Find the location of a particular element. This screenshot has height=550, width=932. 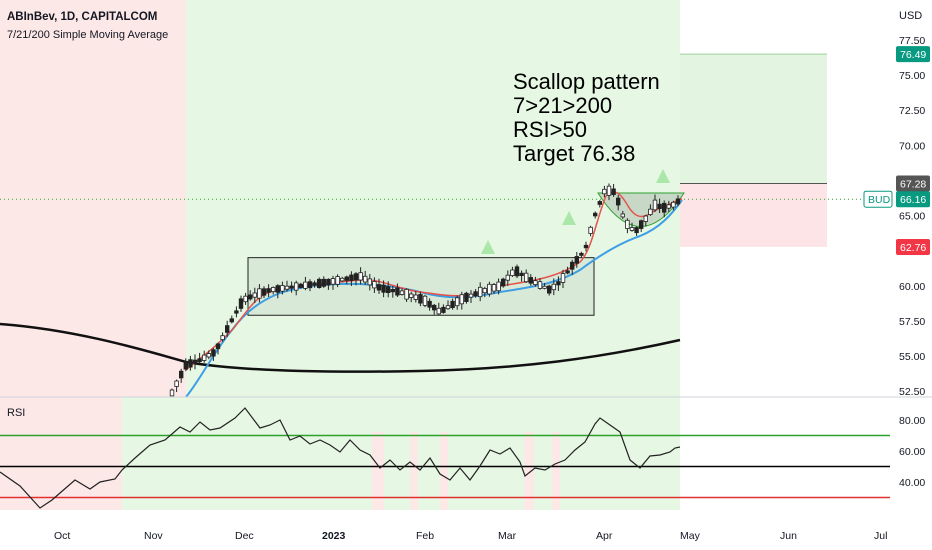

price-badge-text-1: 67.28 is located at coordinates (913, 185).